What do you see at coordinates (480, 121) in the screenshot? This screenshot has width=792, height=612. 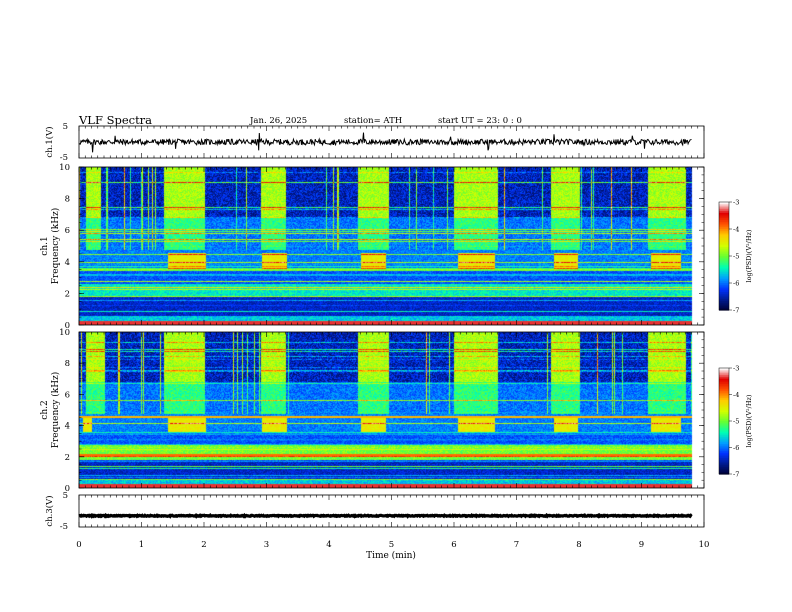 I see `start-time-label: start UT = 23: 0 : 0` at bounding box center [480, 121].